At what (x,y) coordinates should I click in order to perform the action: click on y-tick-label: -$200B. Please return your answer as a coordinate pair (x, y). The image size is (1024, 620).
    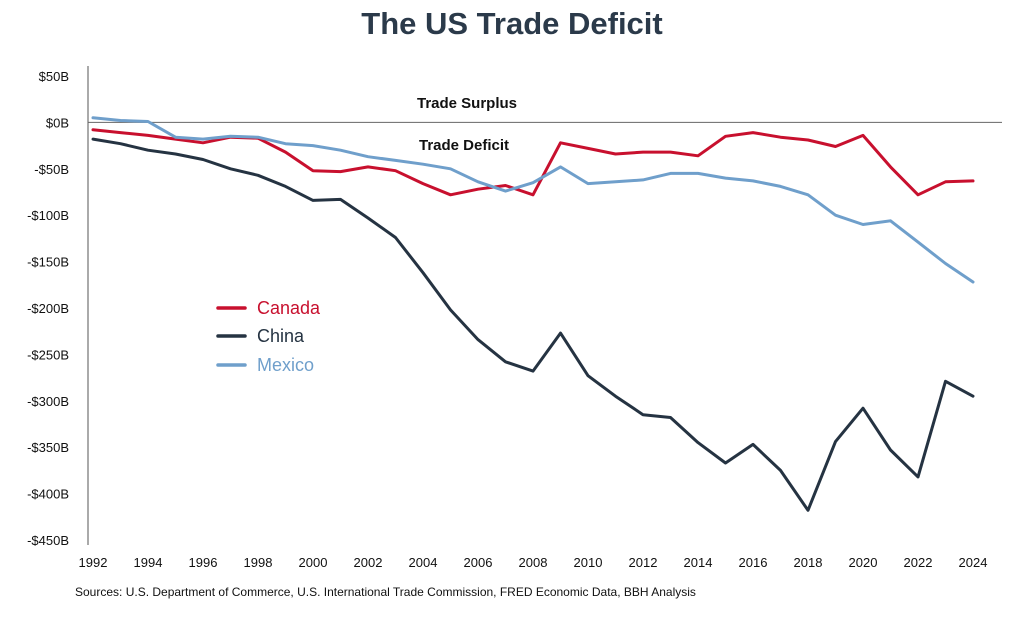
    Looking at the image, I should click on (48, 308).